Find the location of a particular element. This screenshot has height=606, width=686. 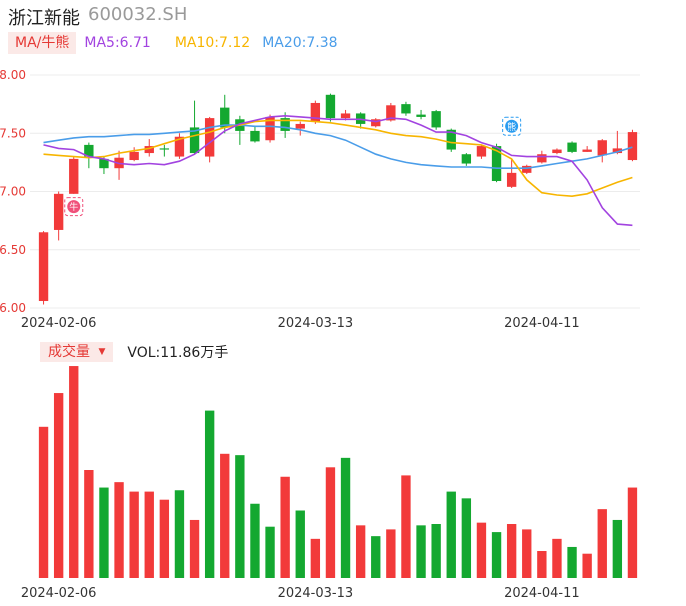

ma10-value: MA10:7.12 is located at coordinates (212, 43).